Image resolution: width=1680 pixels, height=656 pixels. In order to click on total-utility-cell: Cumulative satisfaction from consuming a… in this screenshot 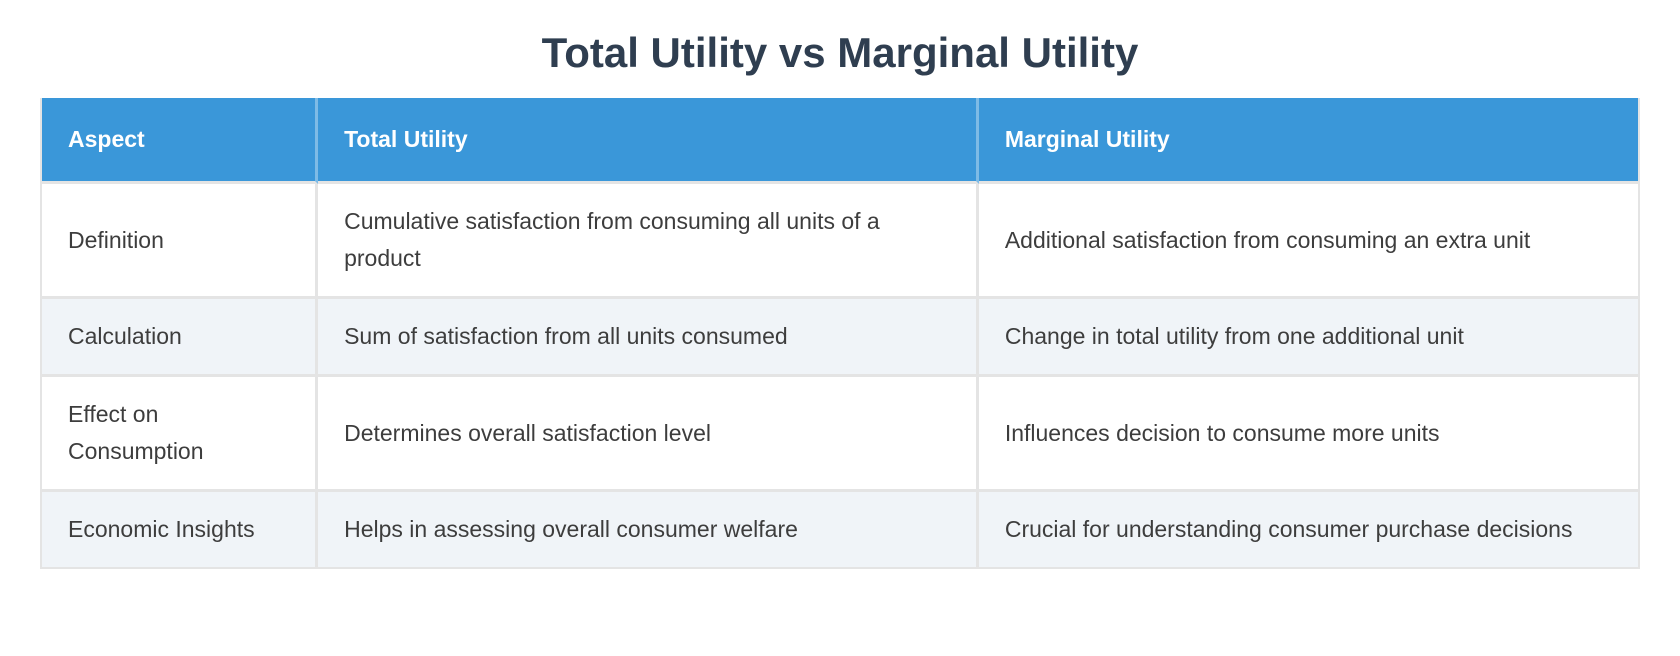, I will do `click(648, 241)`.